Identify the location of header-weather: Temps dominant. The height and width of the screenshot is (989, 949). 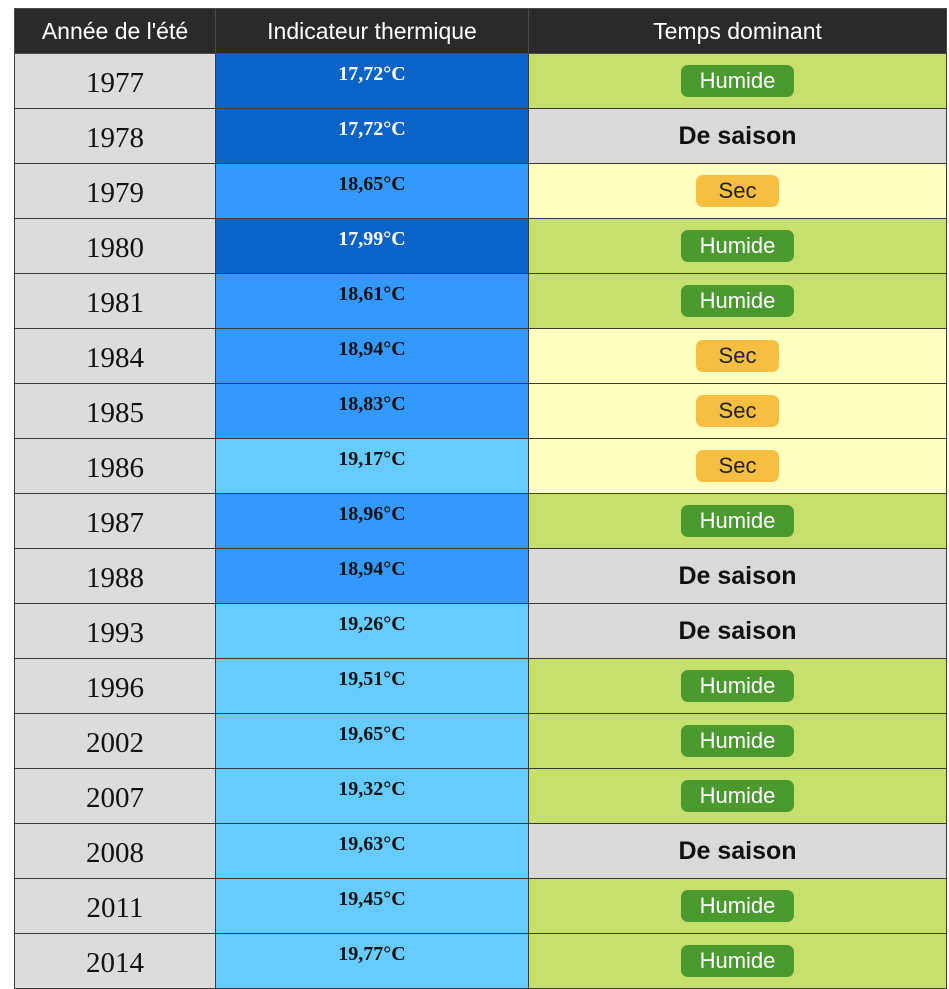
(737, 31).